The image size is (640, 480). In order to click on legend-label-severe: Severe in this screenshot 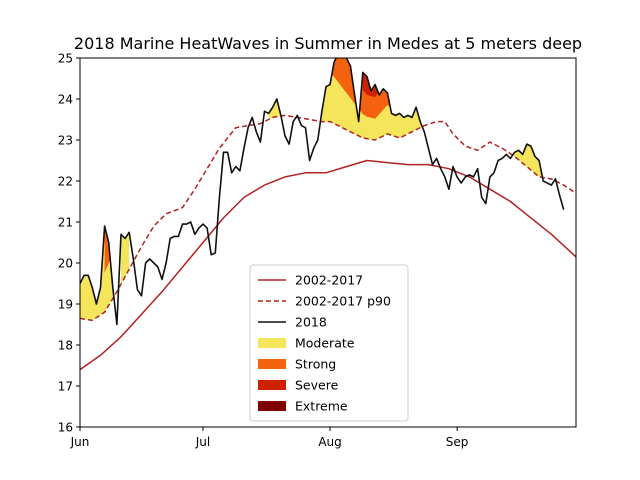, I will do `click(317, 385)`.